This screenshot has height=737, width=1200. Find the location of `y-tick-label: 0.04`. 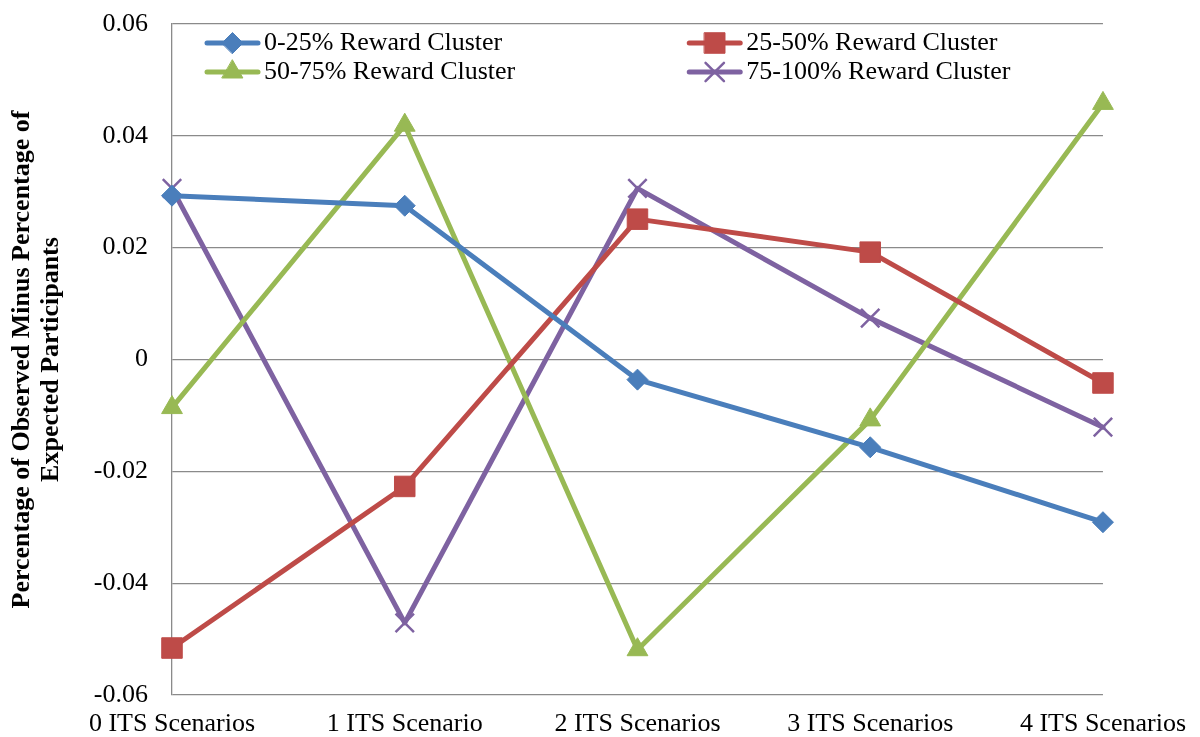

y-tick-label: 0.04 is located at coordinates (125, 134).